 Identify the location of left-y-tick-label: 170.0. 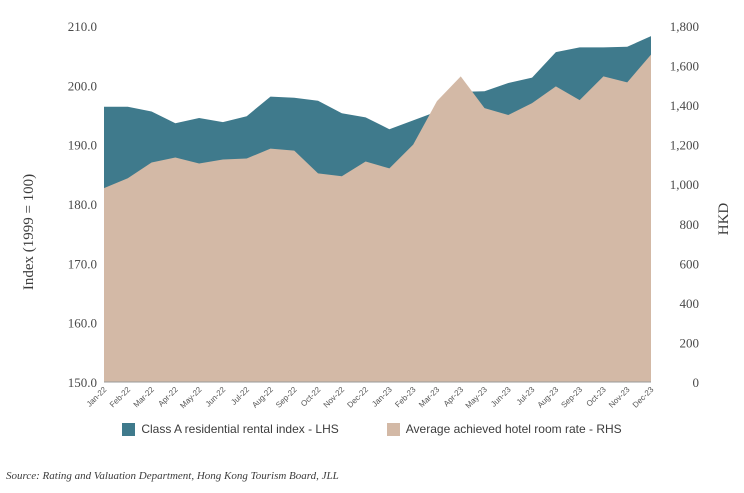
(82, 263).